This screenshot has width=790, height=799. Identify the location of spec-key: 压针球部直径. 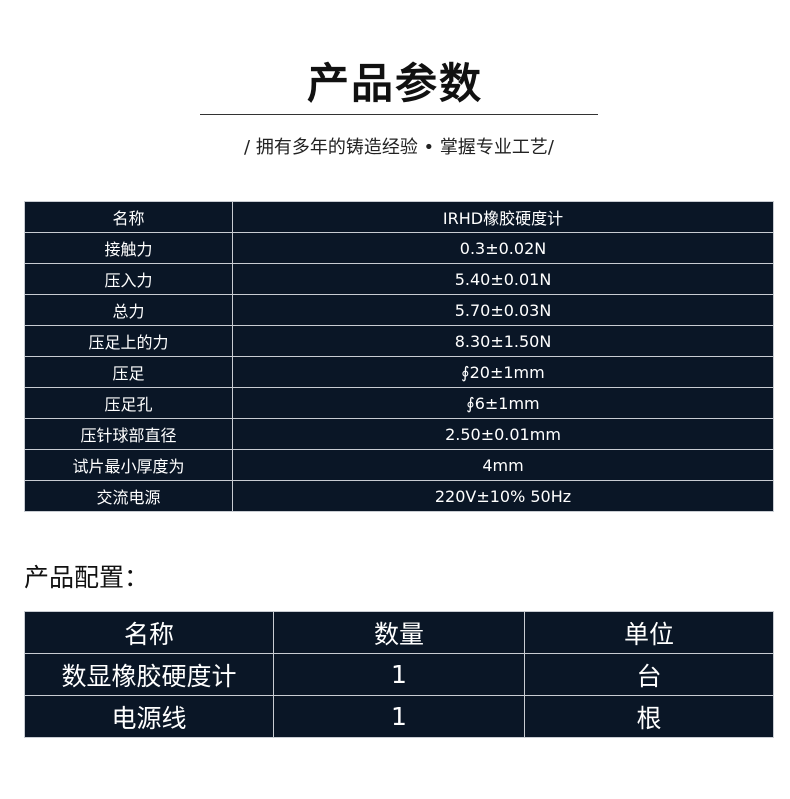
(128, 434).